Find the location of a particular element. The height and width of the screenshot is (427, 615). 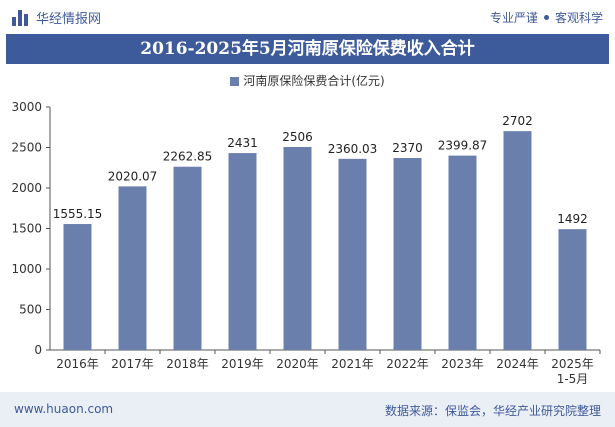

top-bar: 华经情报网 专业严谨 客观科学 is located at coordinates (307, 17).